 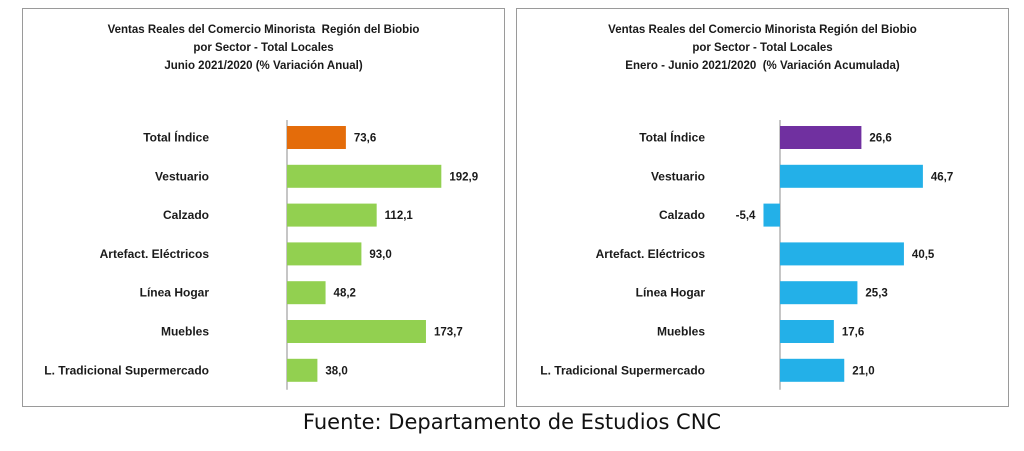 What do you see at coordinates (463, 177) in the screenshot?
I see `data-label-vestuario: 192,9` at bounding box center [463, 177].